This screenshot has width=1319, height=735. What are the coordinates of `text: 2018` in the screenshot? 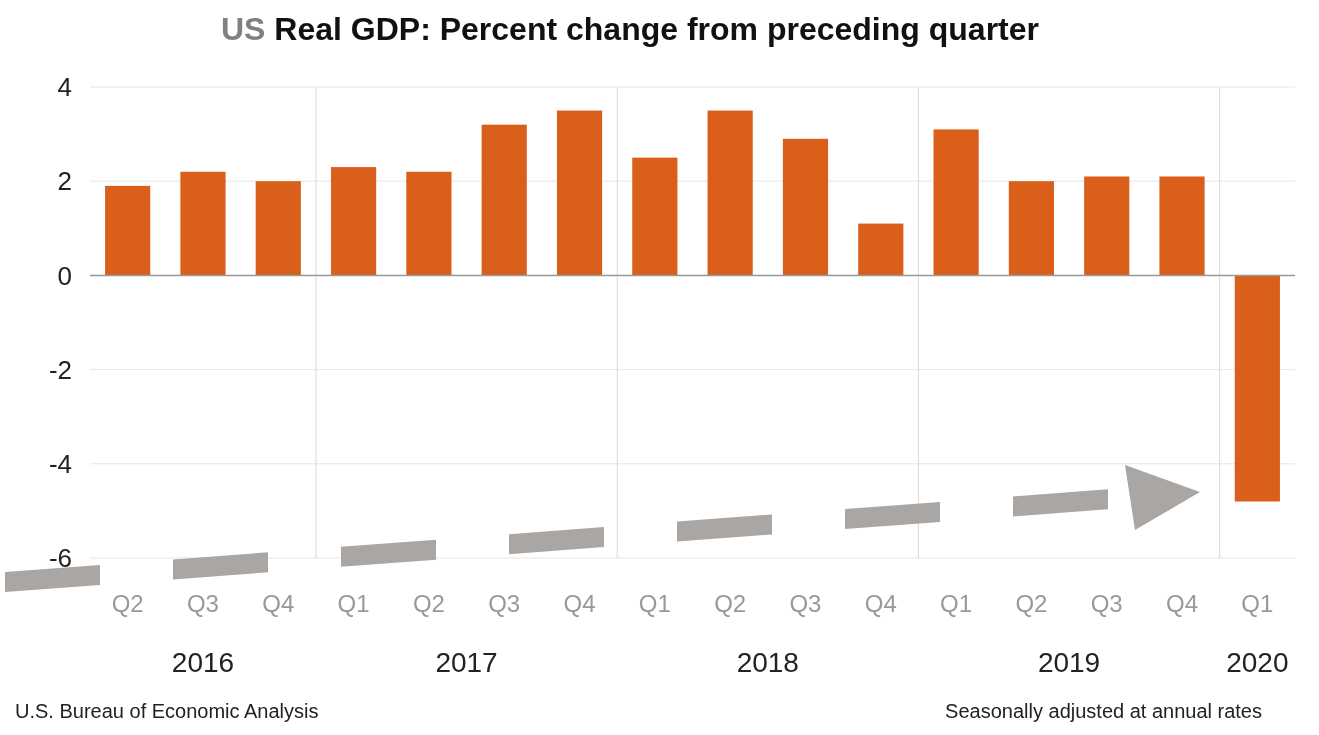 It's located at (767, 662).